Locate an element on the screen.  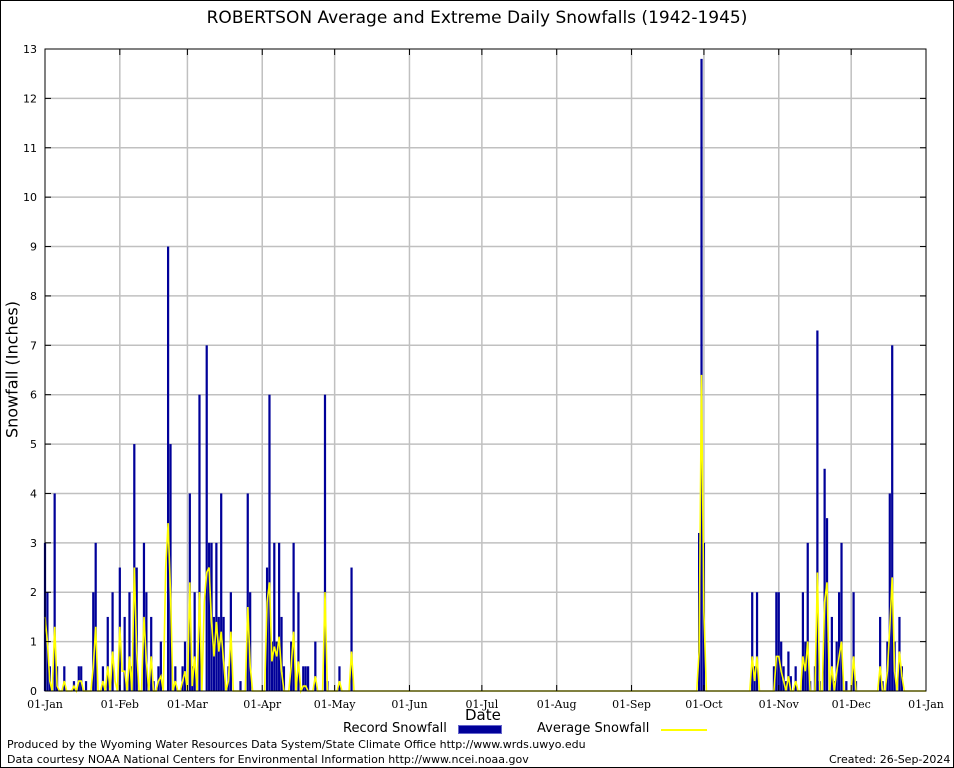
y-tick-label: 8 is located at coordinates (33, 296).